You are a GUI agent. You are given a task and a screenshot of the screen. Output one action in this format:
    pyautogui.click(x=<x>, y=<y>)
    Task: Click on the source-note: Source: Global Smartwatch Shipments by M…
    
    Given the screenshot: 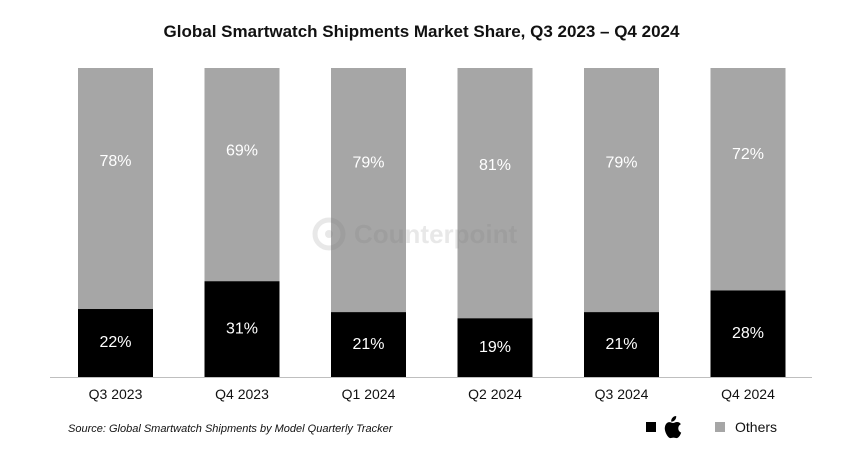 What is the action you would take?
    pyautogui.click(x=230, y=429)
    